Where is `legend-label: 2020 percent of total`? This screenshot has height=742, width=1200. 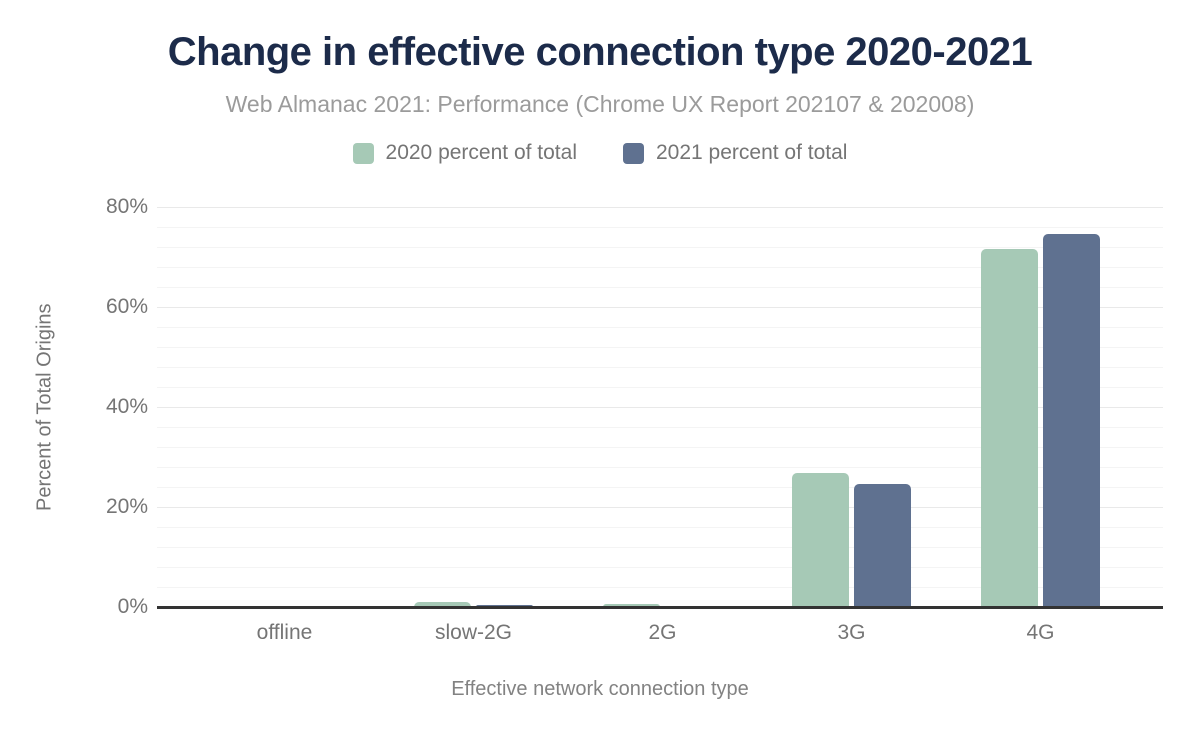
legend-label: 2020 percent of total is located at coordinates (481, 152).